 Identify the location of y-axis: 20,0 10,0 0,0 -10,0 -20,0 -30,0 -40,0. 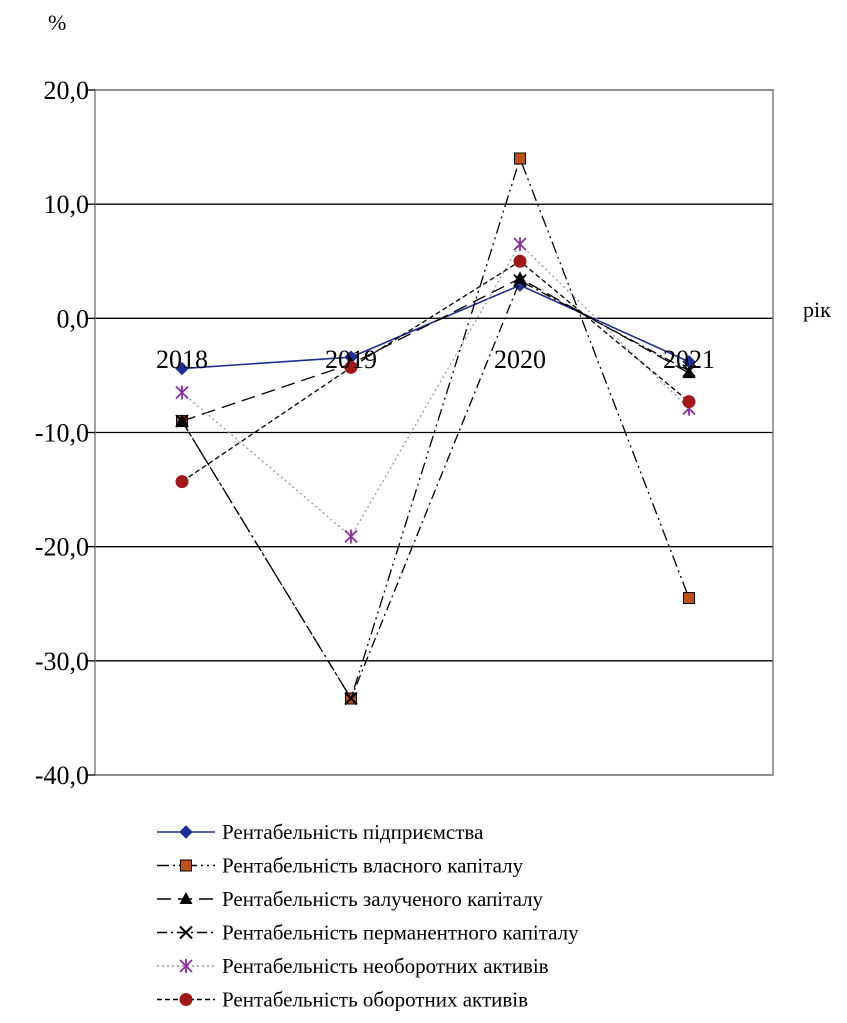
(65, 433).